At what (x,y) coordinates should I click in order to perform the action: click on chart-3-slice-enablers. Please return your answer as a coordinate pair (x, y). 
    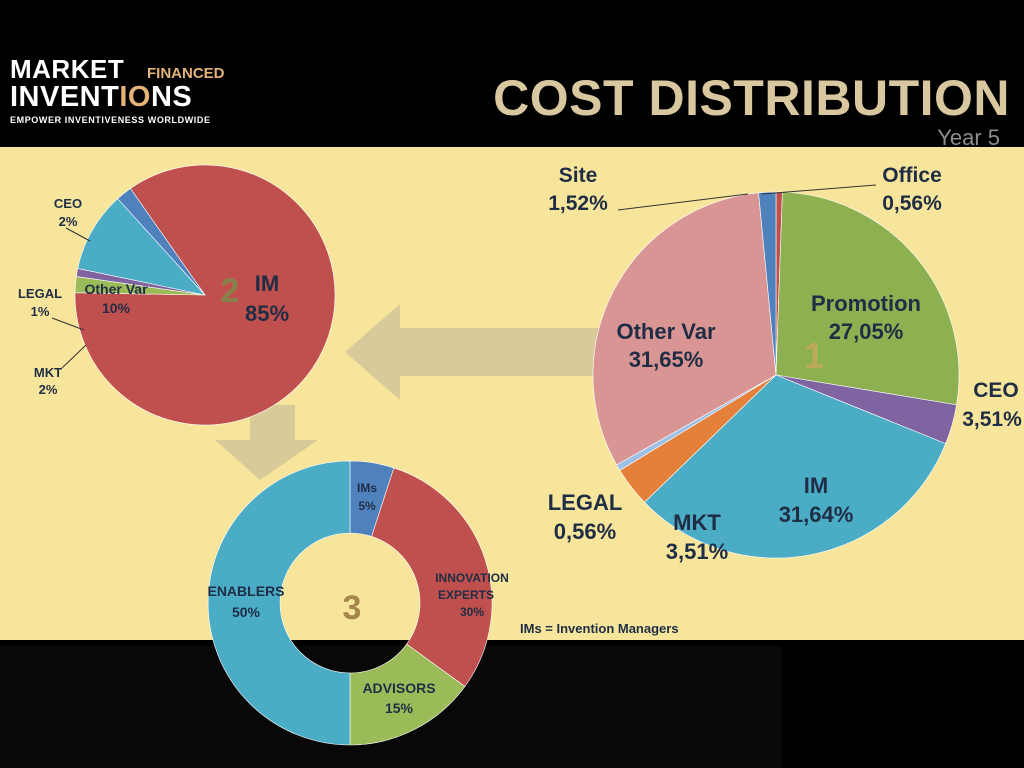
    Looking at the image, I should click on (279, 603).